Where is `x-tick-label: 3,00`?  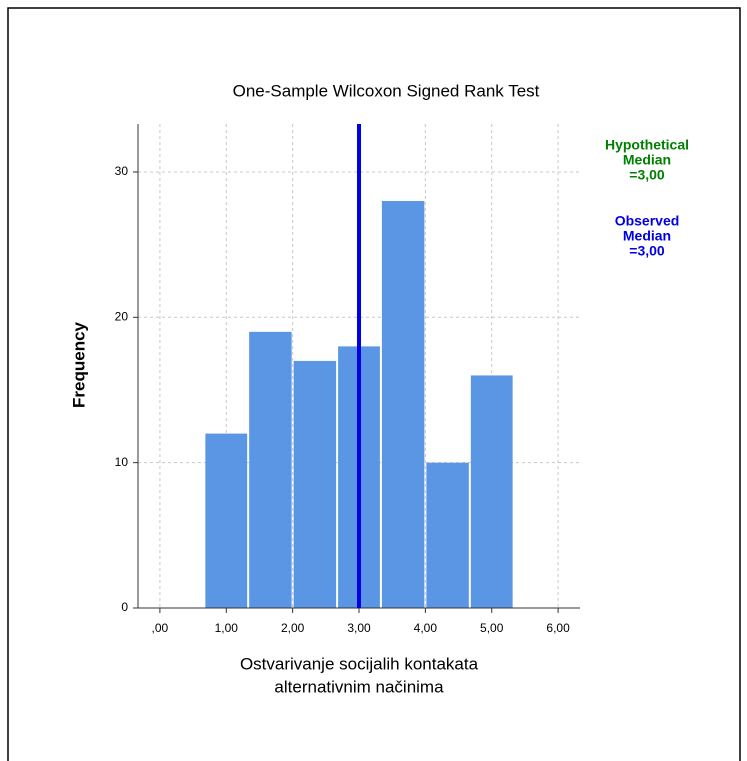 x-tick-label: 3,00 is located at coordinates (359, 628).